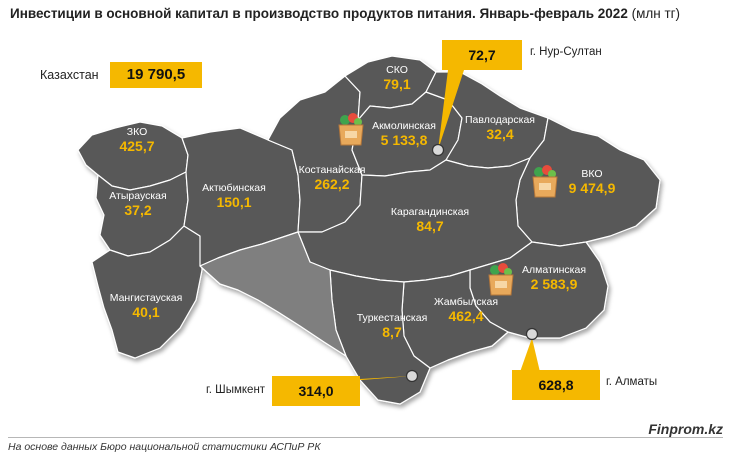 The width and height of the screenshot is (731, 457). Describe the element at coordinates (234, 188) in the screenshot. I see `region-name: Актюбинская` at that location.